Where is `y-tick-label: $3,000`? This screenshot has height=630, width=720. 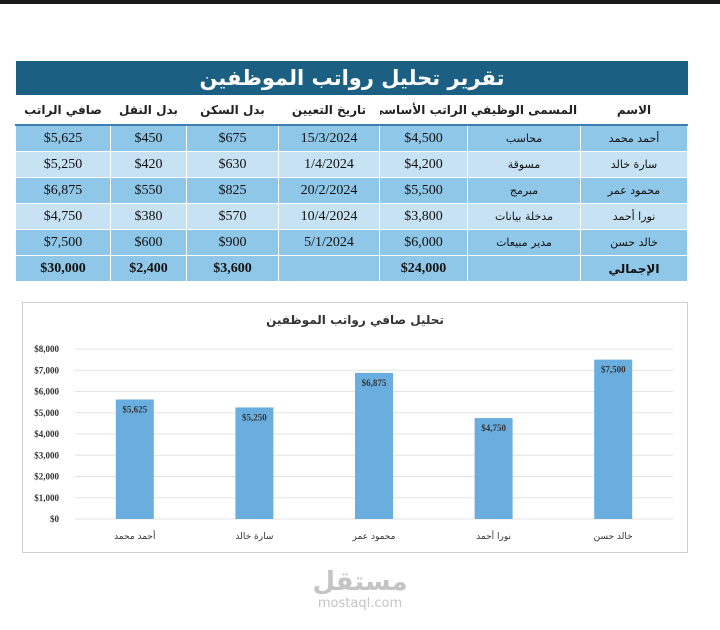 y-tick-label: $3,000 is located at coordinates (46, 455).